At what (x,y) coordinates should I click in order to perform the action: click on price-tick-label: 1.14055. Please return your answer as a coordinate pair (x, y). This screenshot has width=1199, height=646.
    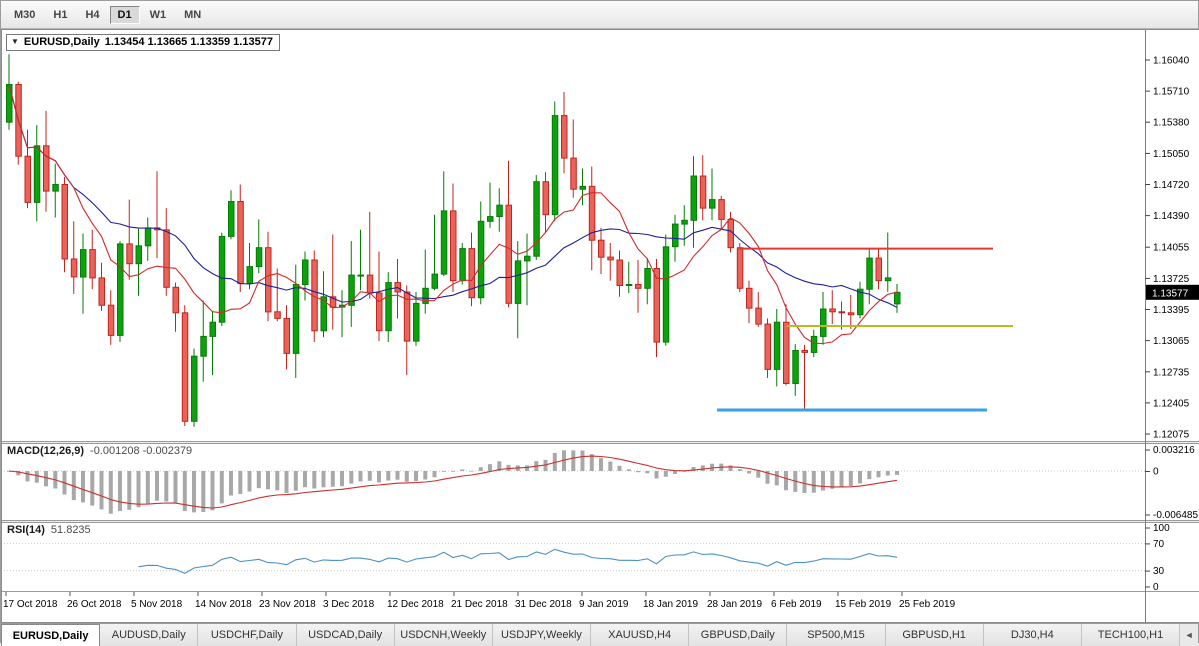
    Looking at the image, I should click on (1171, 248).